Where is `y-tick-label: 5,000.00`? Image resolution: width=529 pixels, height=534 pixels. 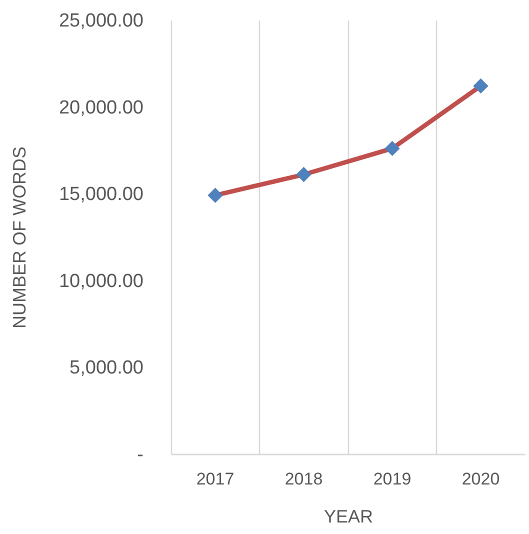 y-tick-label: 5,000.00 is located at coordinates (107, 368).